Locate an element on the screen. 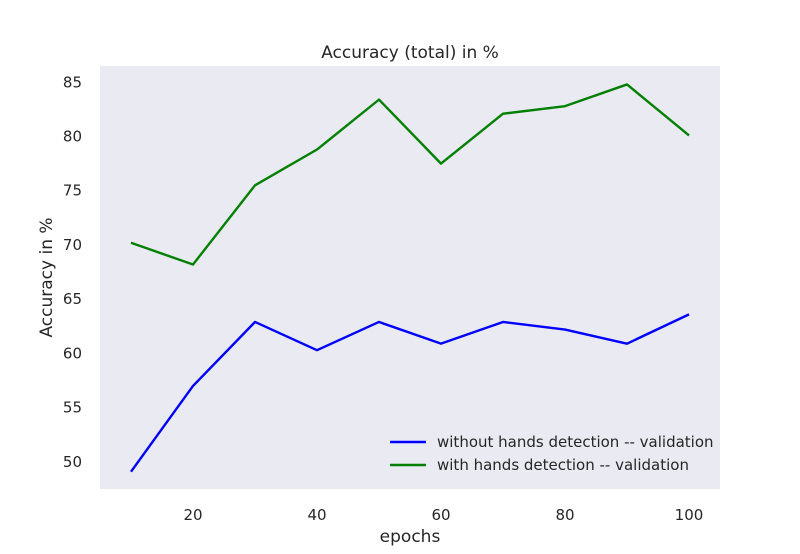 The height and width of the screenshot is (554, 800). x-tick-label: 60 is located at coordinates (440, 515).